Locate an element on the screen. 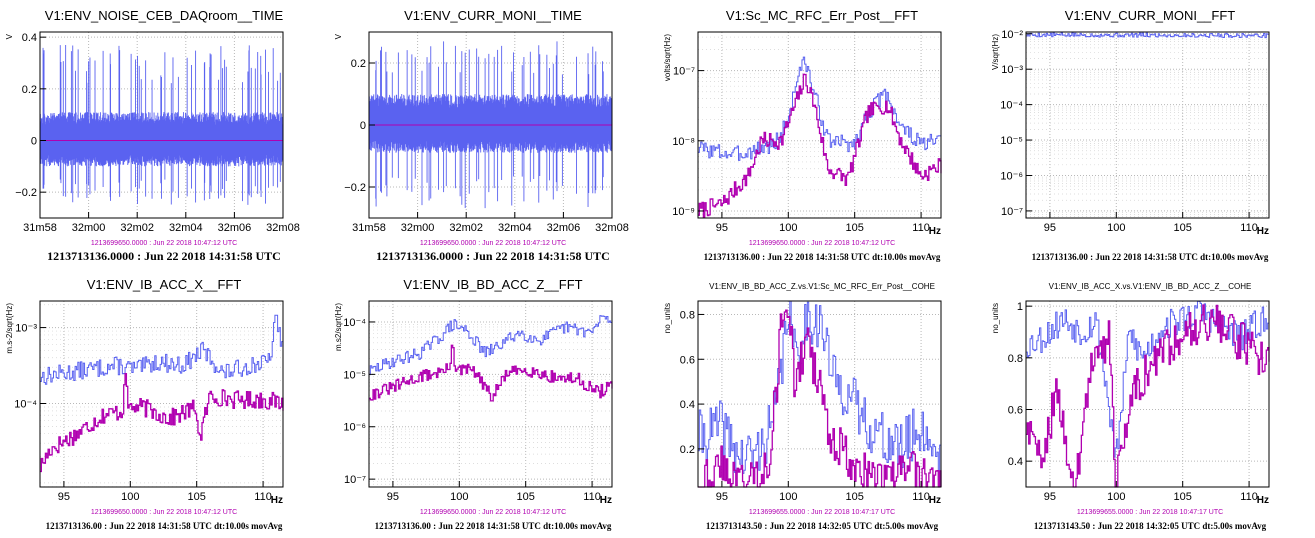  y-axis: 10⁻⁹ 10⁻⁸ 10⁻⁷ is located at coordinates (688, 142).